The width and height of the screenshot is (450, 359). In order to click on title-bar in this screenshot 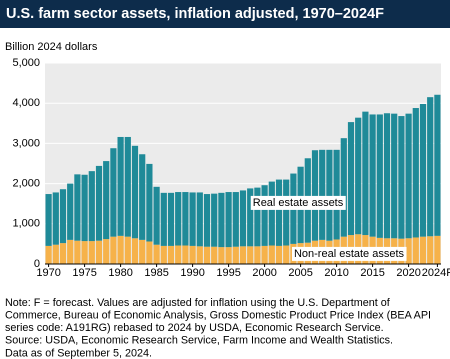, I will do `click(225, 14)`.